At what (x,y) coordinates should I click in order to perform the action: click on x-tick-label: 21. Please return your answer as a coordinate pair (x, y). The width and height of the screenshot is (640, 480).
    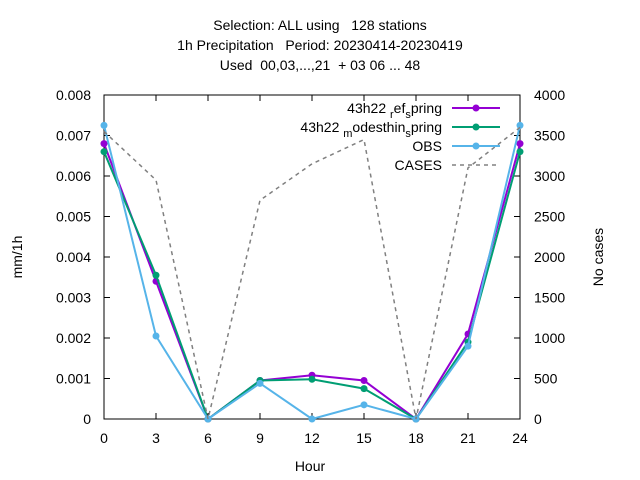
    Looking at the image, I should click on (468, 438).